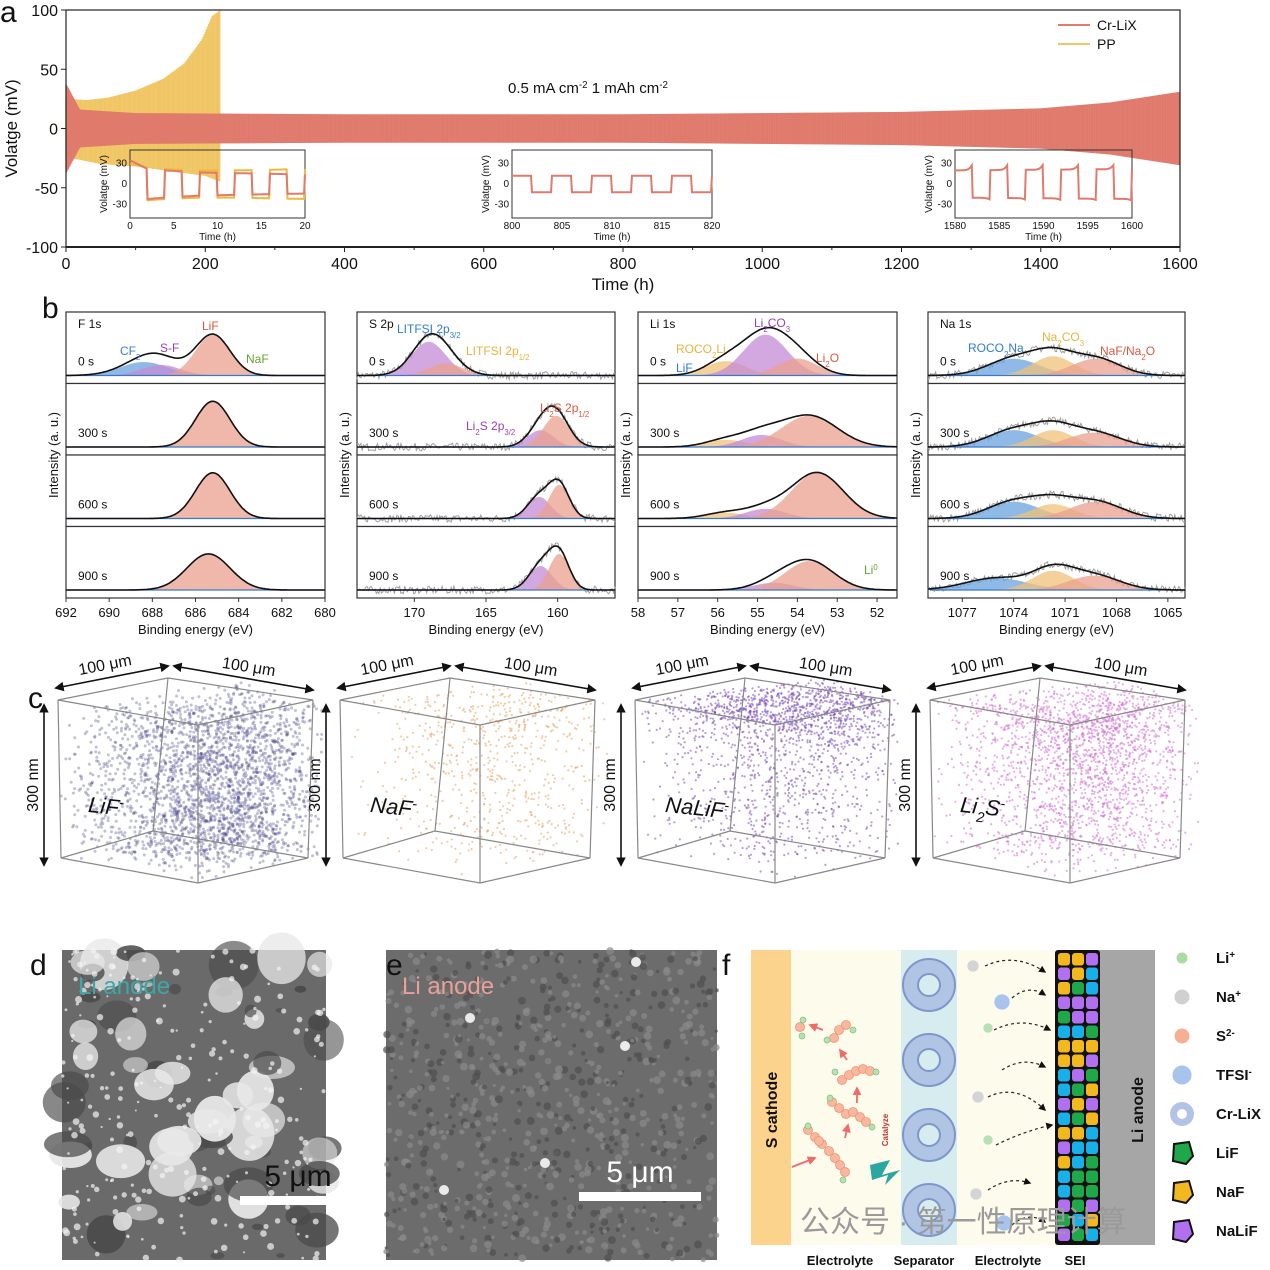  What do you see at coordinates (152, 612) in the screenshot?
I see `x-tick-label: 688` at bounding box center [152, 612].